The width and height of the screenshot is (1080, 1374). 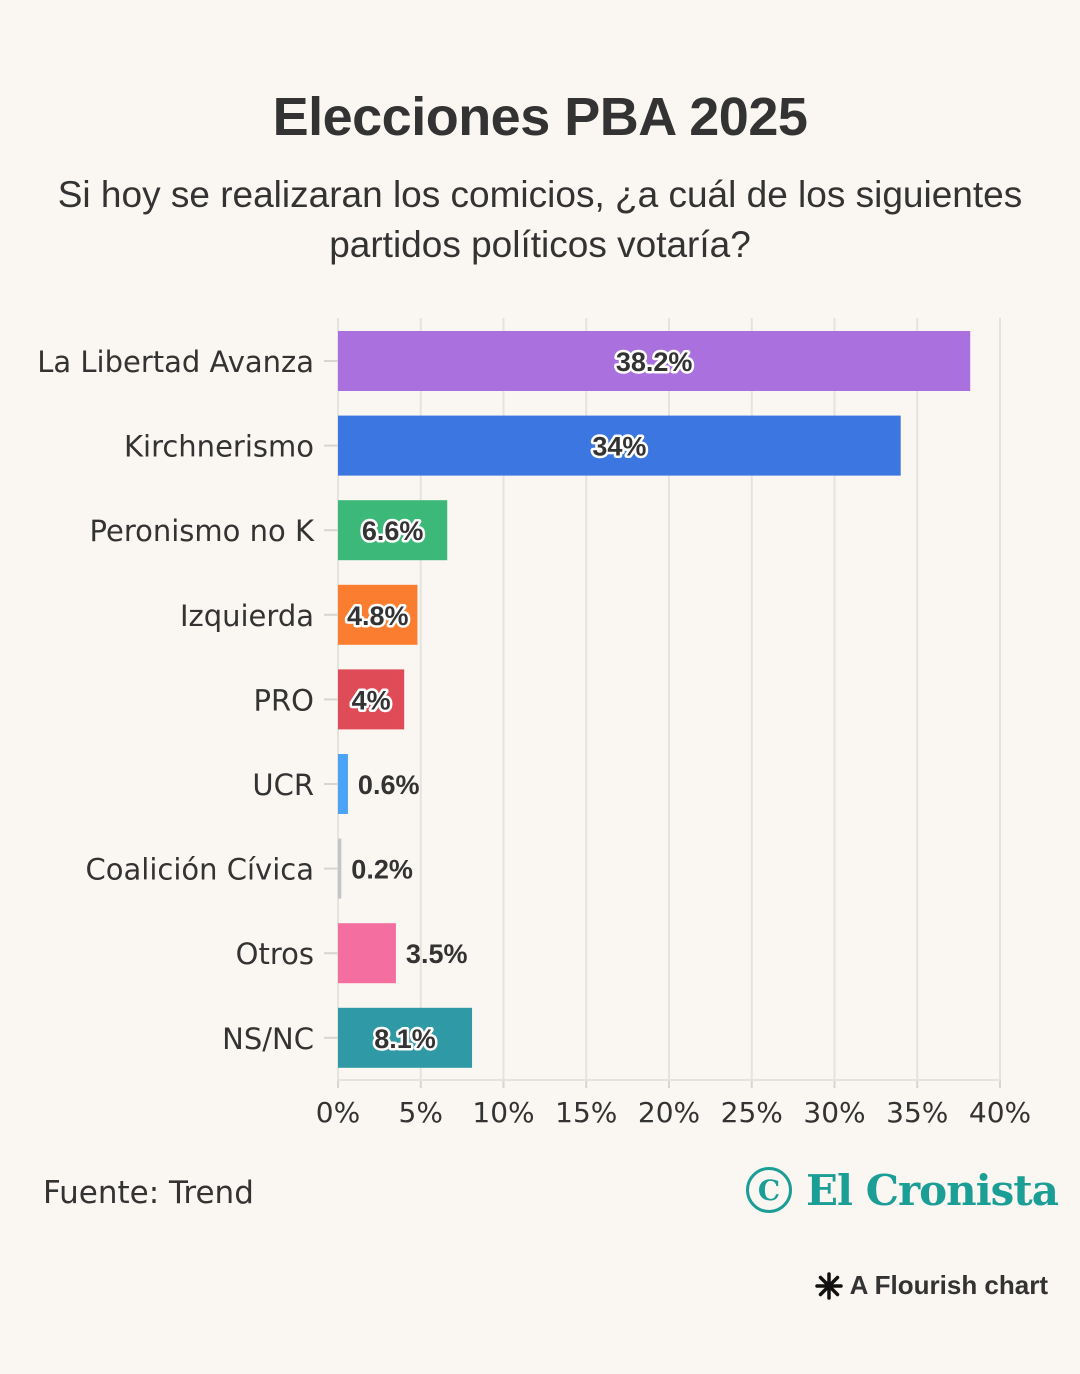 I want to click on category-label: NS/NC, so click(x=268, y=1039).